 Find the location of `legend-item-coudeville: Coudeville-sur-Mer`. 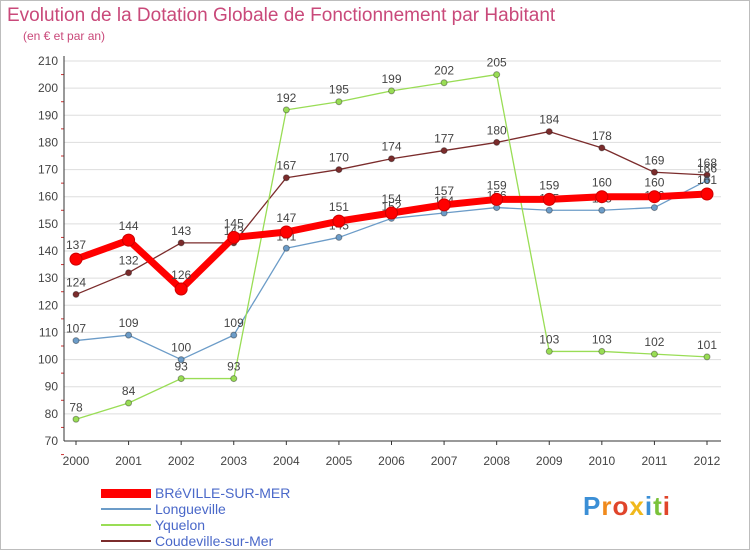

legend-item-coudeville: Coudeville-sur-Mer is located at coordinates (195, 541).